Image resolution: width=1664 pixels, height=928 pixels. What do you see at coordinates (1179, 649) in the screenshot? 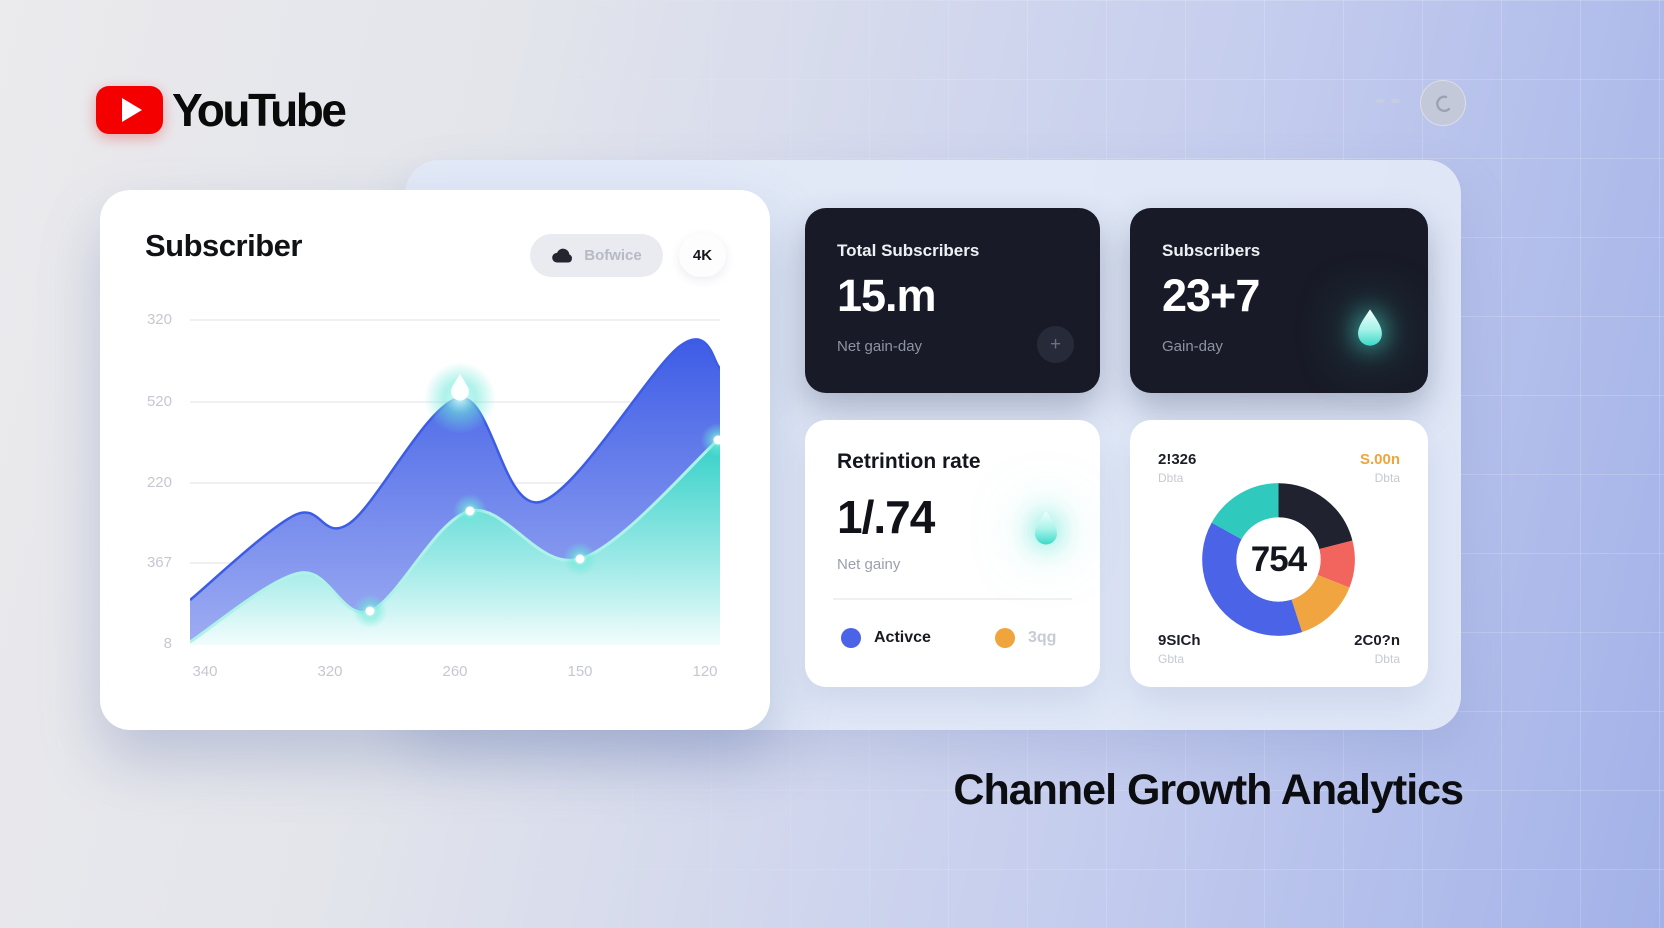
I see `donut-label-bottom-left: 9SICh Gbta` at bounding box center [1179, 649].